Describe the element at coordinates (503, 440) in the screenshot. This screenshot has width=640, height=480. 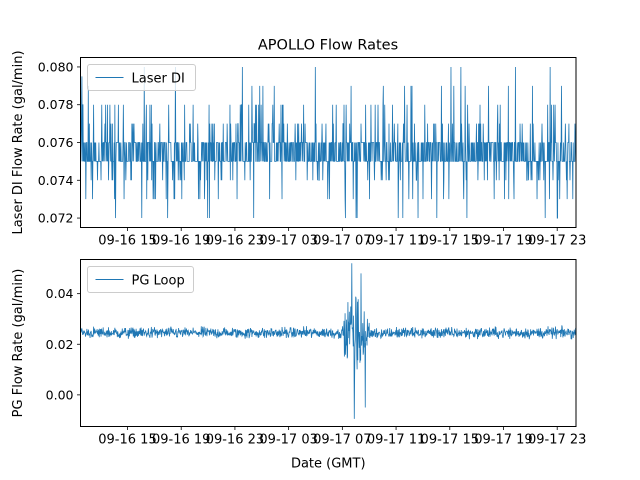
I see `pg-loop-x-tick-label: 09-17 19` at that location.